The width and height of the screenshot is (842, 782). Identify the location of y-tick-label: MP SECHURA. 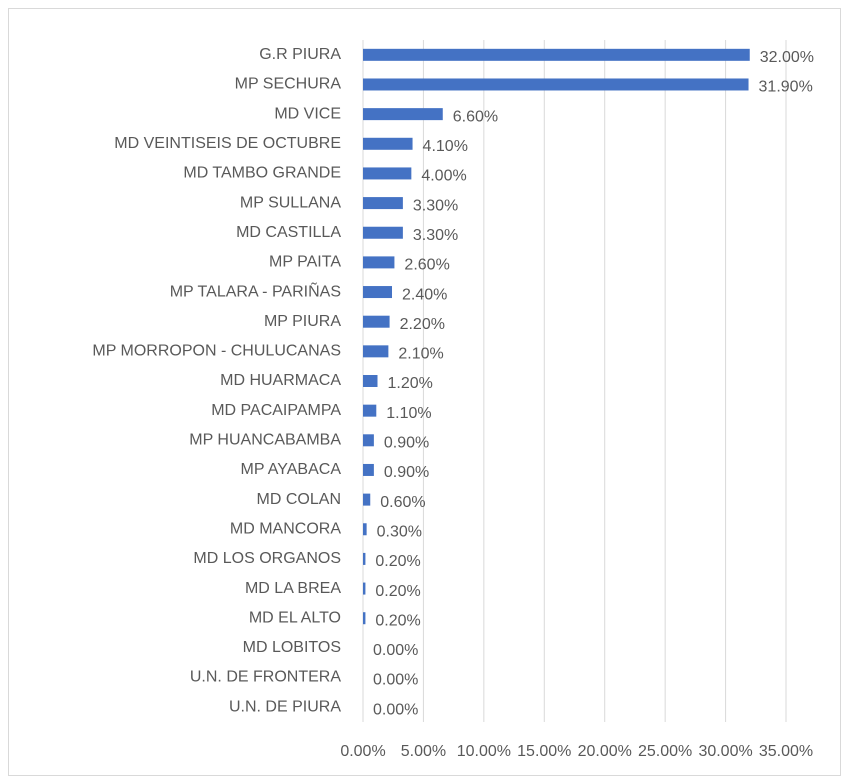
(288, 84).